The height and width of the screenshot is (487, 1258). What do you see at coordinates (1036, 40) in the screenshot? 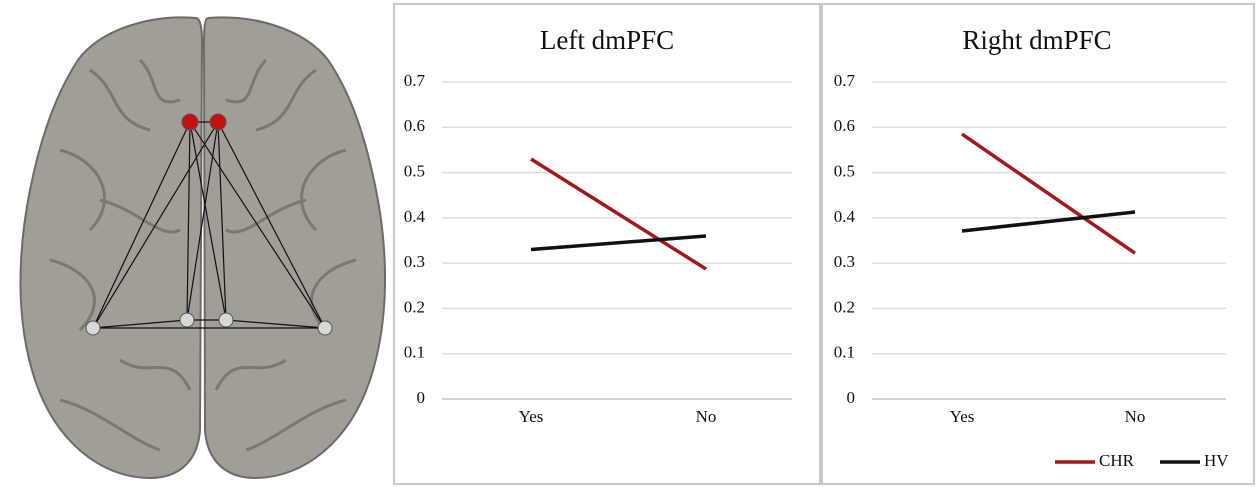
I see `chart-title: Right dmPFC` at bounding box center [1036, 40].